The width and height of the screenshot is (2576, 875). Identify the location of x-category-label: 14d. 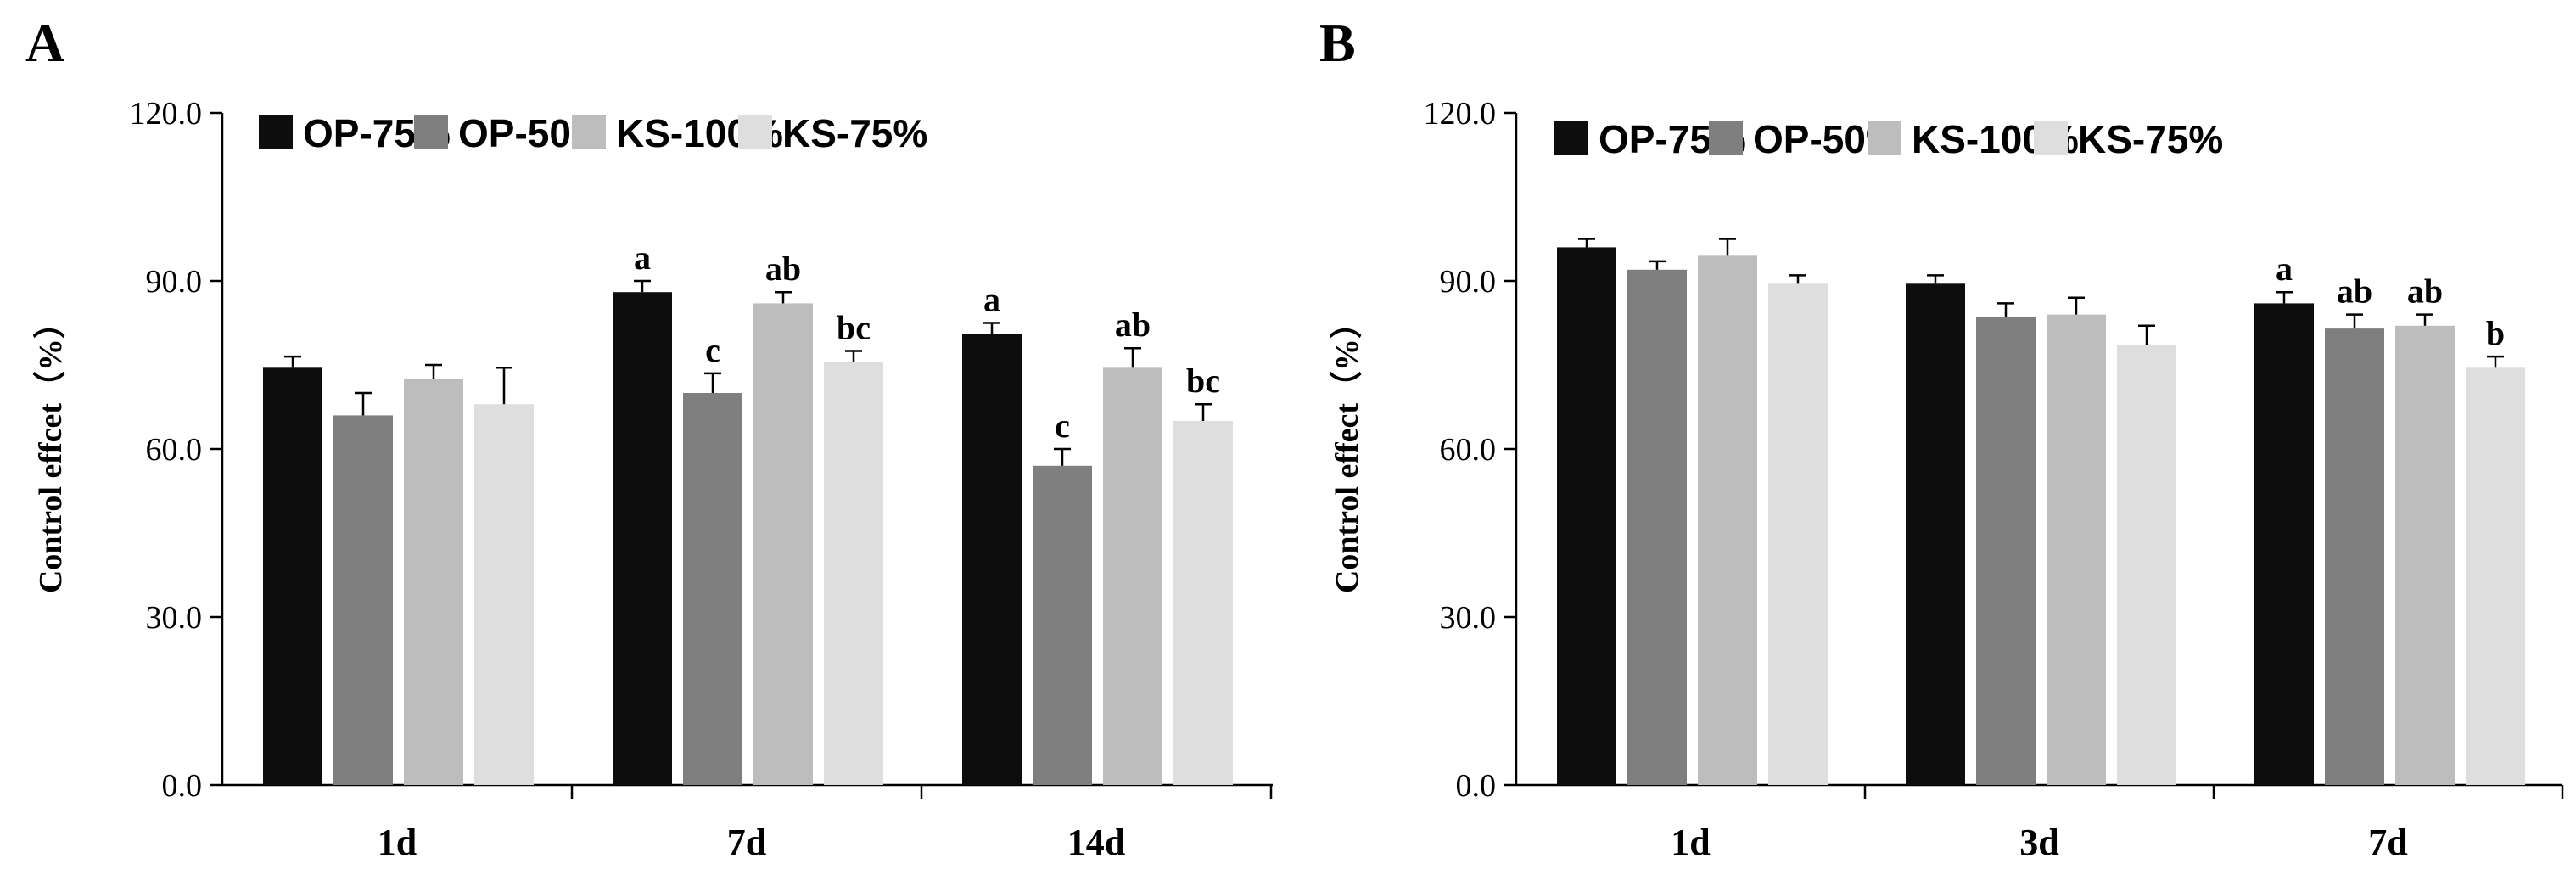
(1096, 842).